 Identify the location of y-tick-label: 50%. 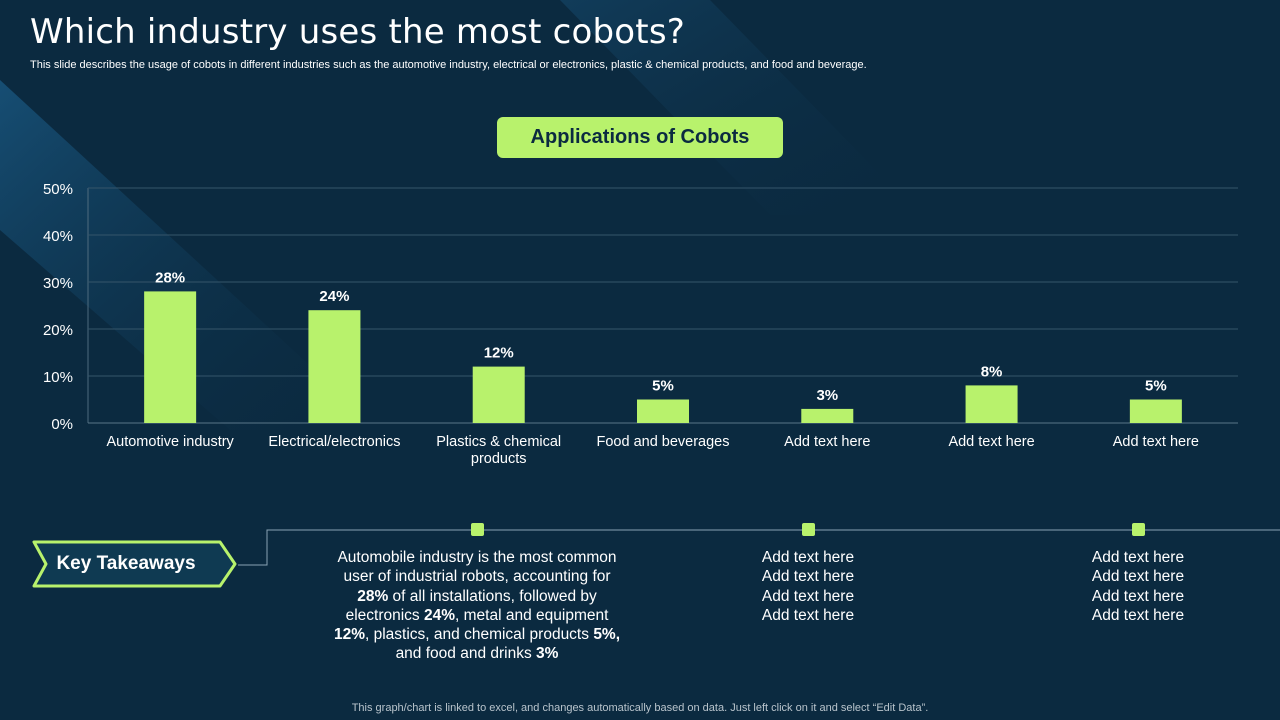
(58, 189).